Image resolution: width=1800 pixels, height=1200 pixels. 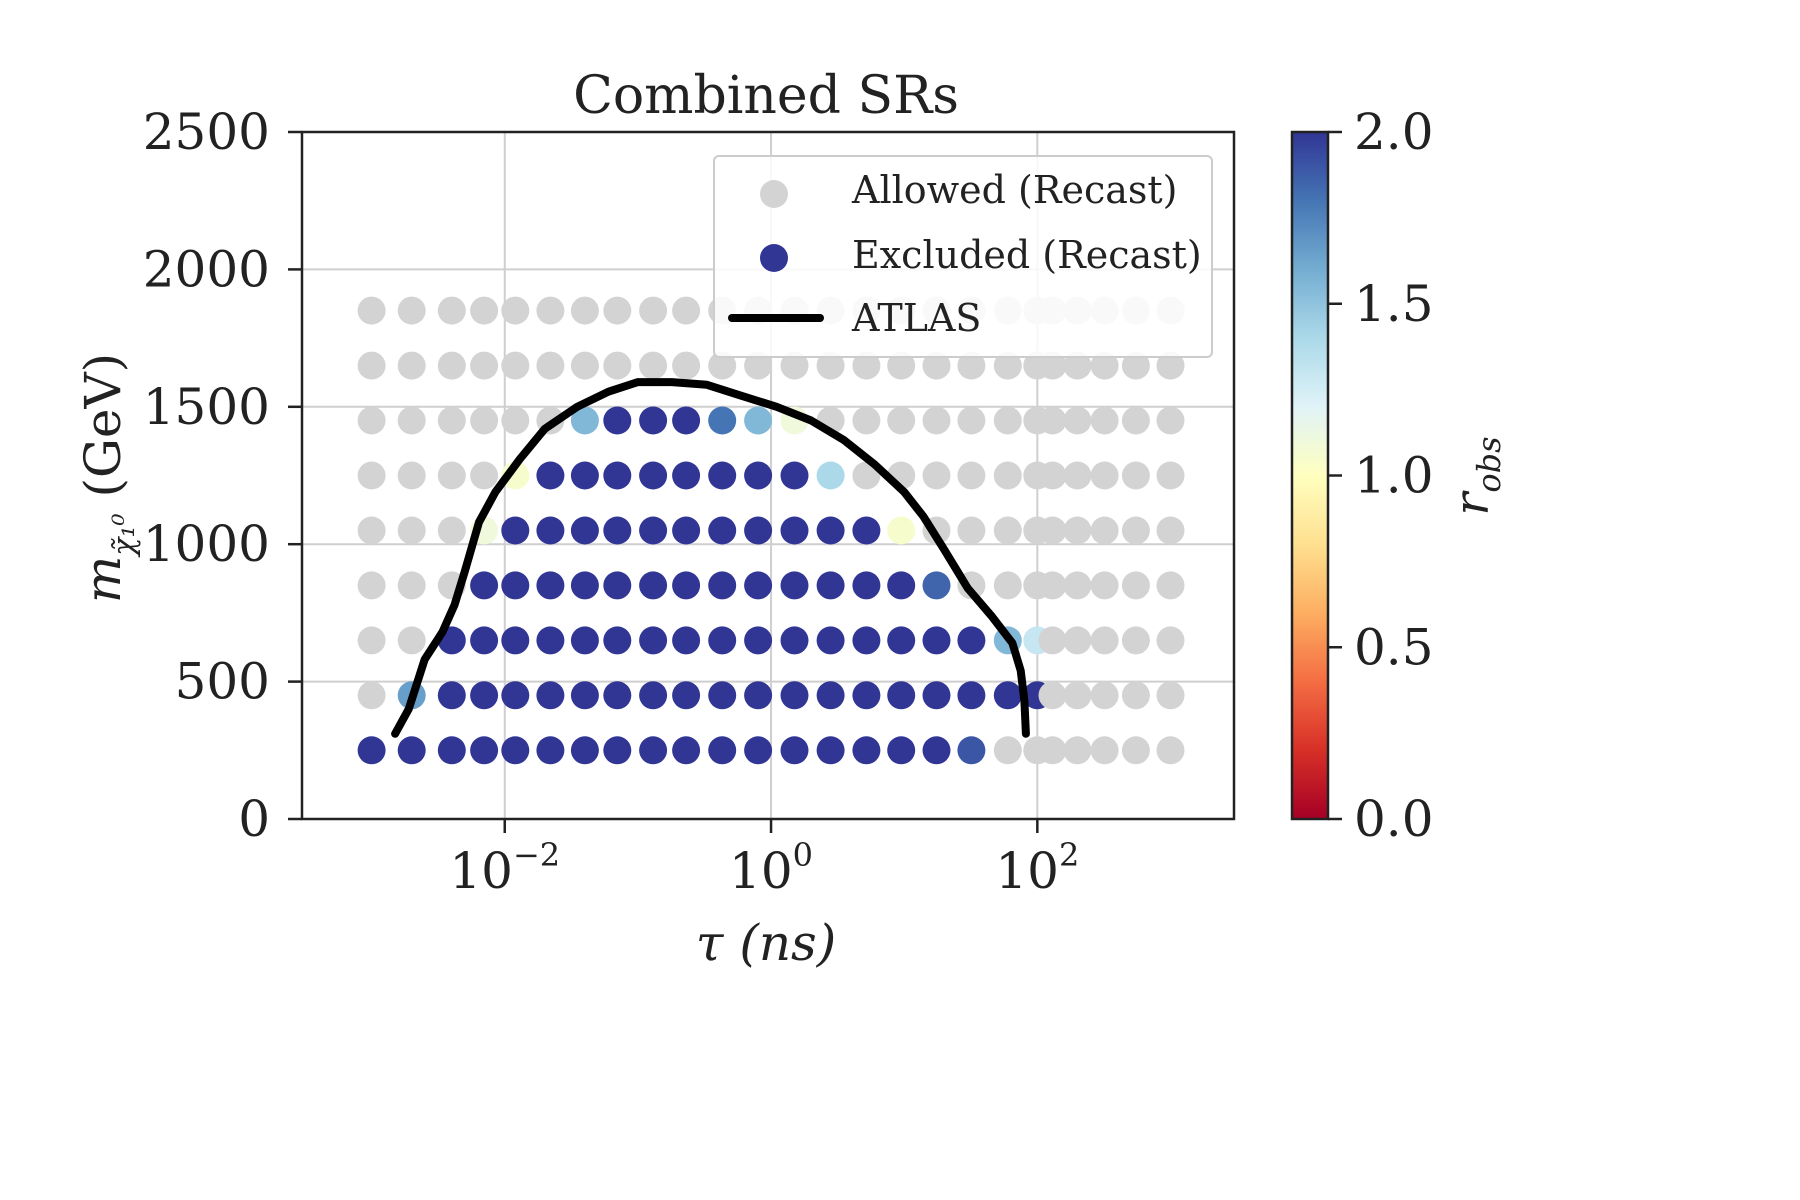 What do you see at coordinates (764, 859) in the screenshot?
I see `x-axis: 10⁻² 10⁰ 10²` at bounding box center [764, 859].